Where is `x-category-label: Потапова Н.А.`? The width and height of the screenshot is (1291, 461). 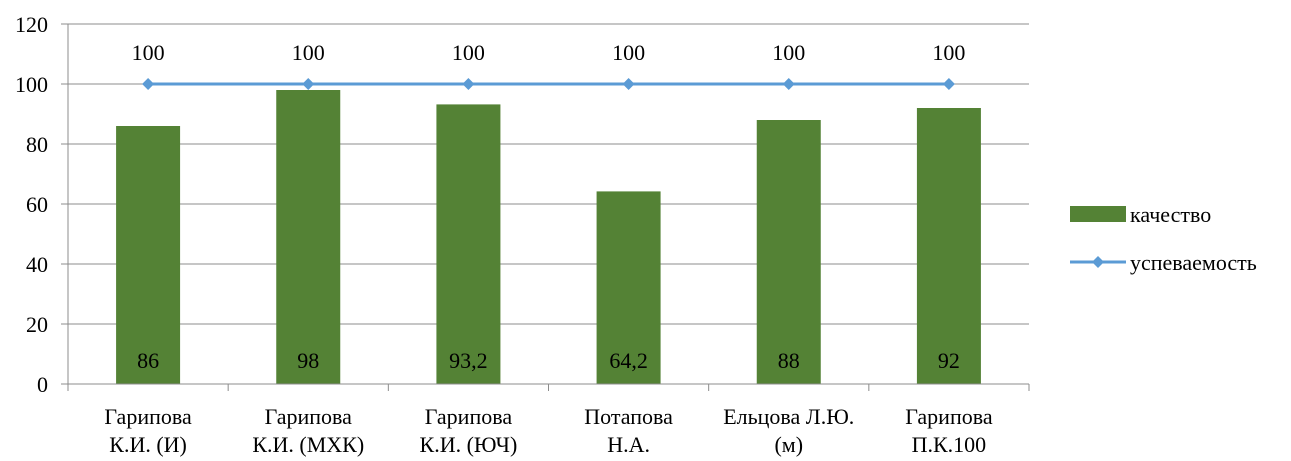 x-category-label: Потапова Н.А. is located at coordinates (628, 430).